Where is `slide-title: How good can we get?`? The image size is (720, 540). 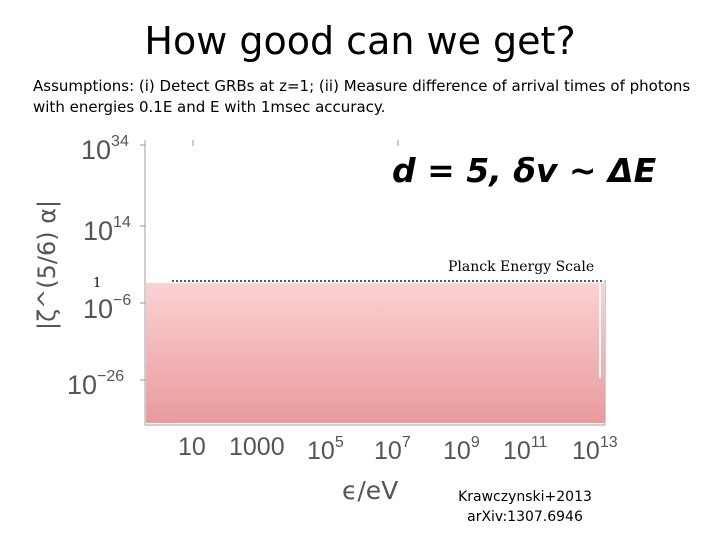 slide-title: How good can we get? is located at coordinates (360, 41).